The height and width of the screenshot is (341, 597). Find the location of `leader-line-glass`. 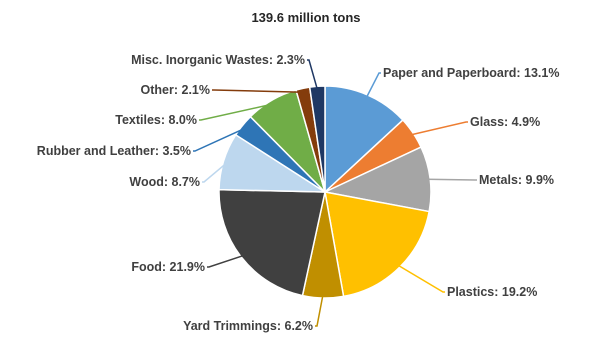

leader-line-glass is located at coordinates (438, 128).